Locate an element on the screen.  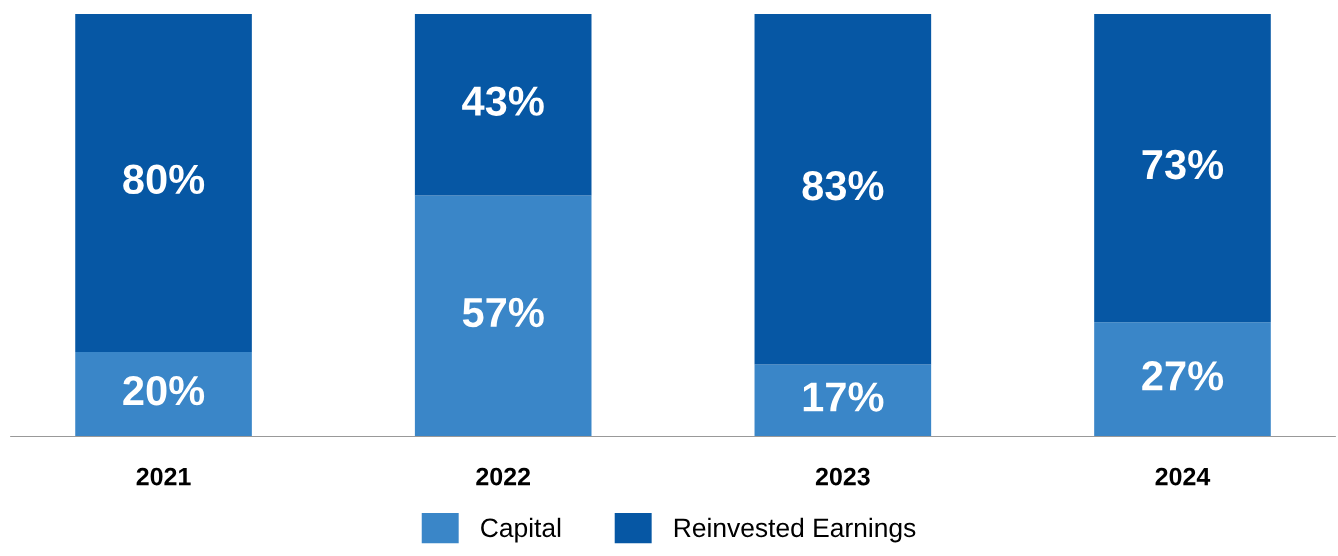
x-tick-label: 2023 is located at coordinates (842, 476).